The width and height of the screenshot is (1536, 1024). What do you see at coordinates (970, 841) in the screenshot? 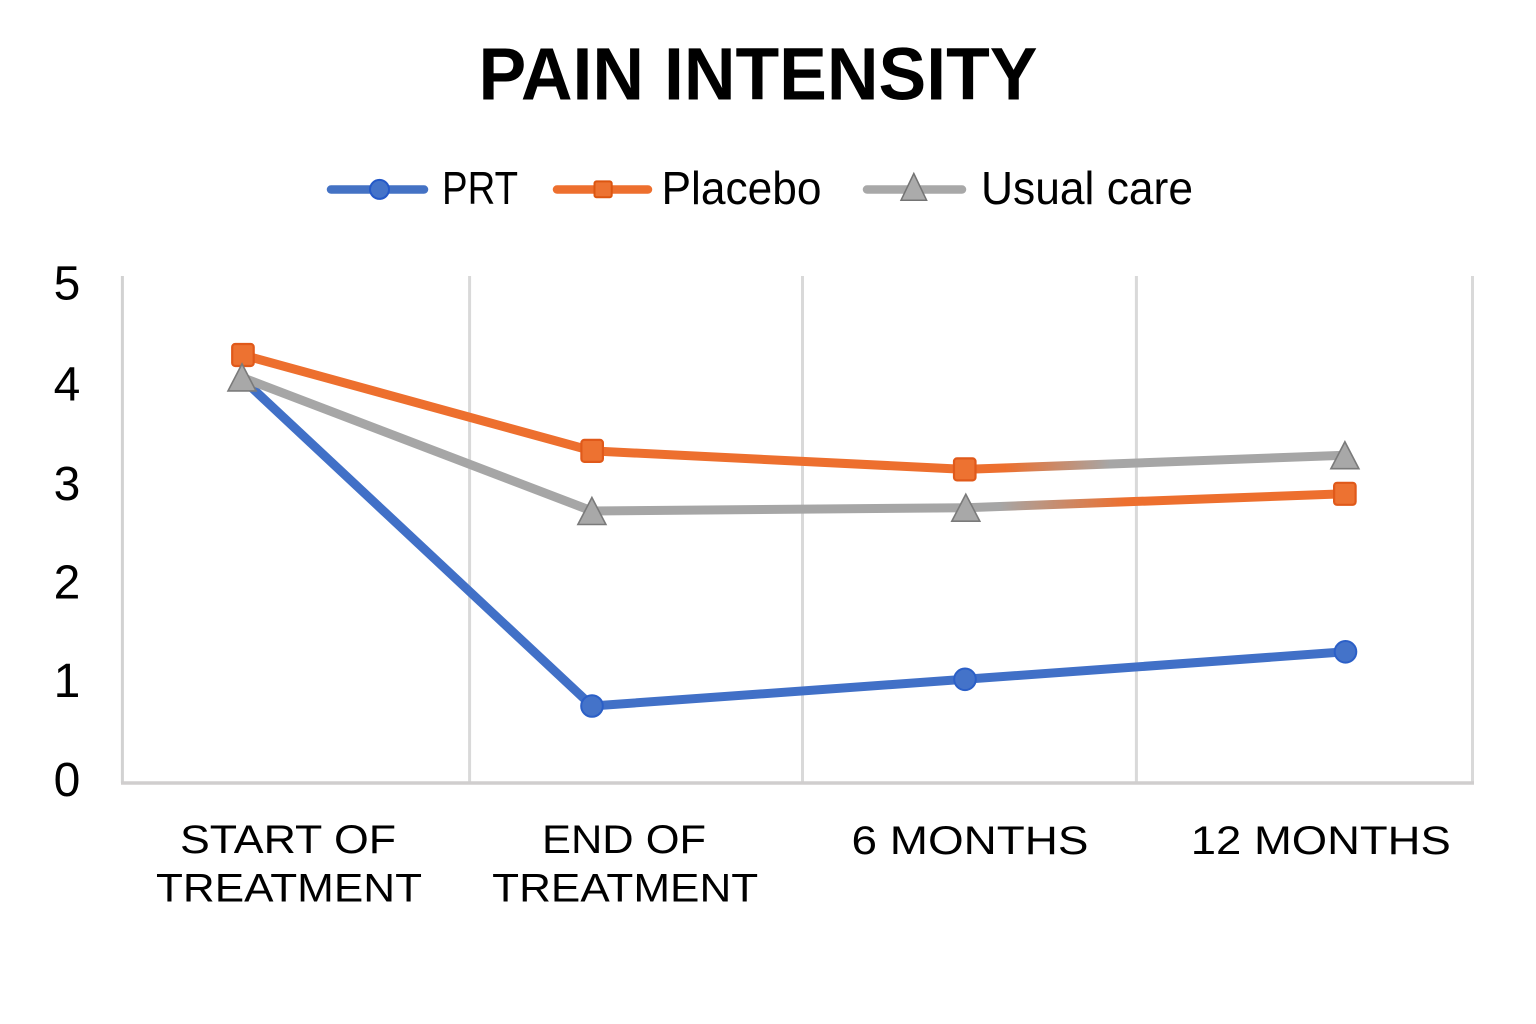
I see `svg-text: 6 MONTHS` at bounding box center [970, 841].